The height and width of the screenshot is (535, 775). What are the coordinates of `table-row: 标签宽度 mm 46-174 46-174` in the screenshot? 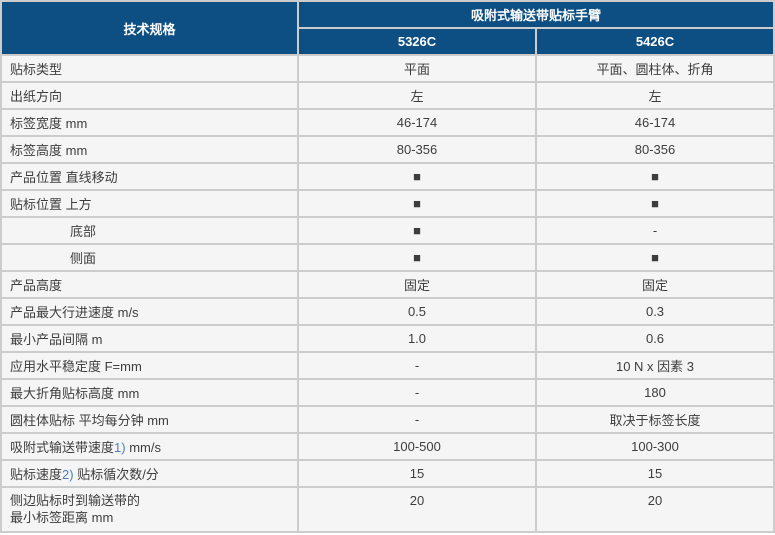 It's located at (388, 122).